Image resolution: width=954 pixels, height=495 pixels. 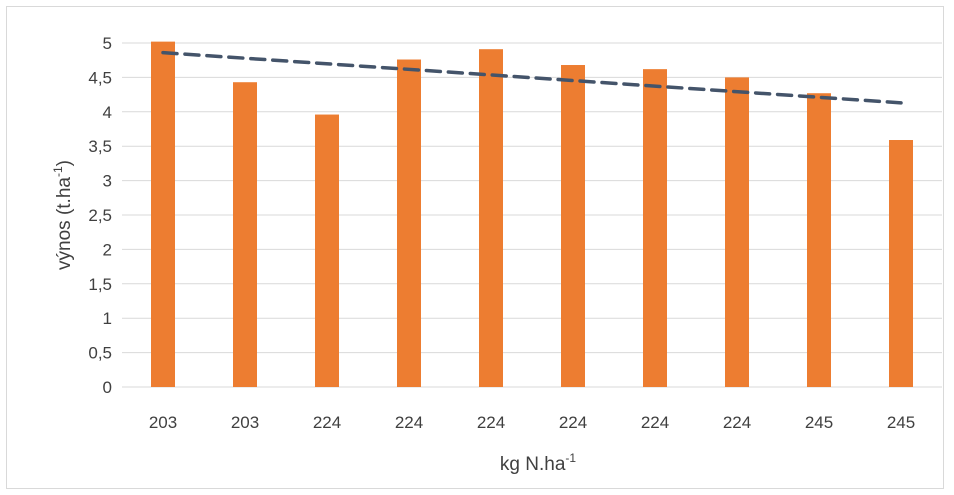 I want to click on y-axis-title-suffix: ), so click(x=64, y=163).